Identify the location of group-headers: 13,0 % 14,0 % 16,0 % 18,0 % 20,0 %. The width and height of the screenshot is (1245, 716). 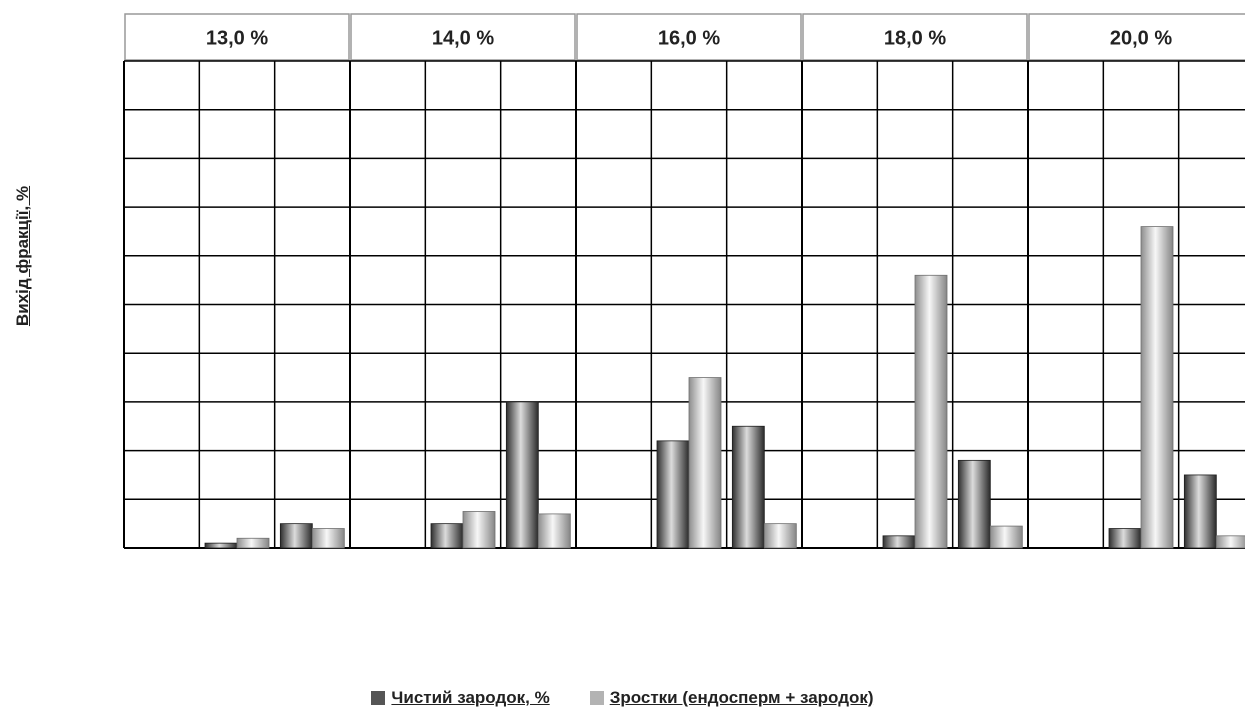
(684, 37).